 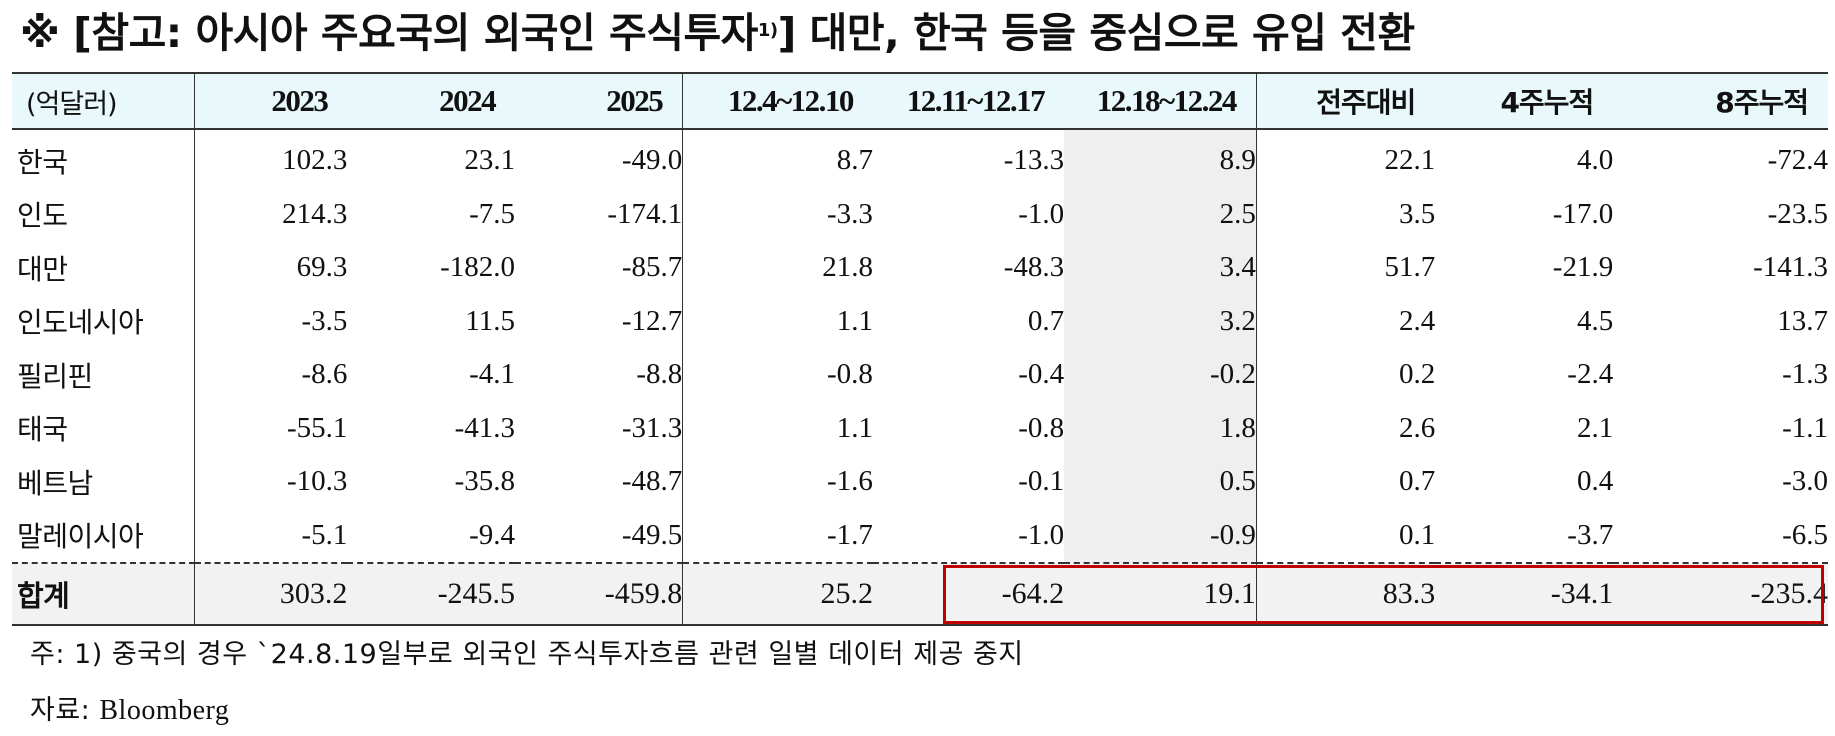 What do you see at coordinates (652, 481) in the screenshot?
I see `value-cell: -48.7` at bounding box center [652, 481].